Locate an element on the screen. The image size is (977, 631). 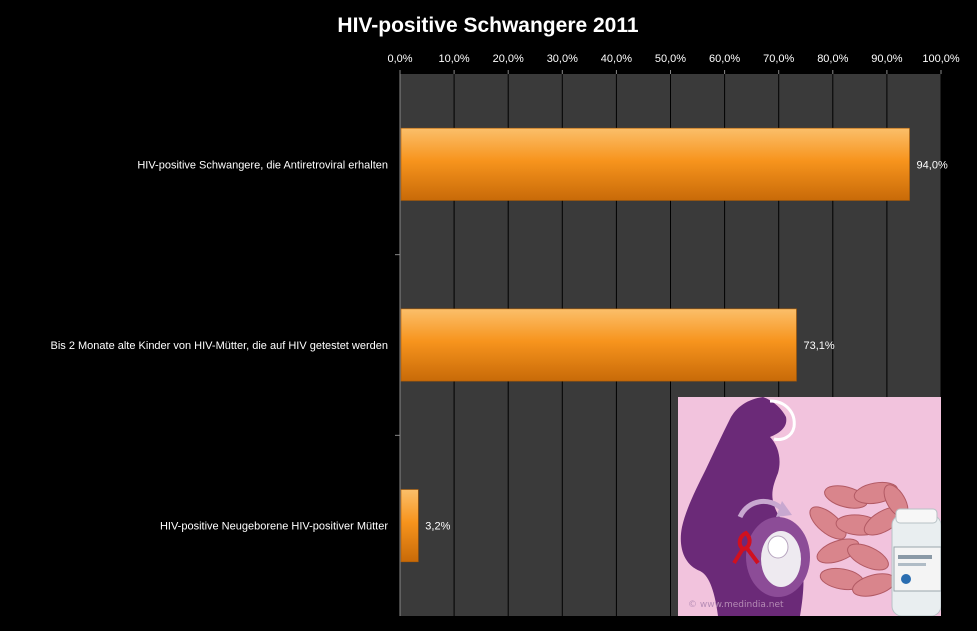
x-tick-label: 100,0% is located at coordinates (941, 59).